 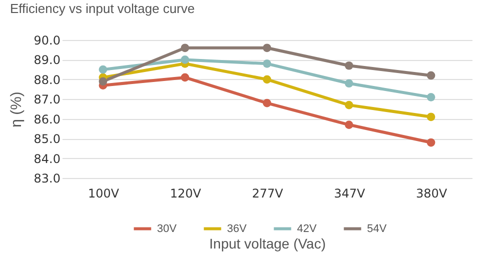 I want to click on x-tick-label: 100V, so click(x=104, y=193).